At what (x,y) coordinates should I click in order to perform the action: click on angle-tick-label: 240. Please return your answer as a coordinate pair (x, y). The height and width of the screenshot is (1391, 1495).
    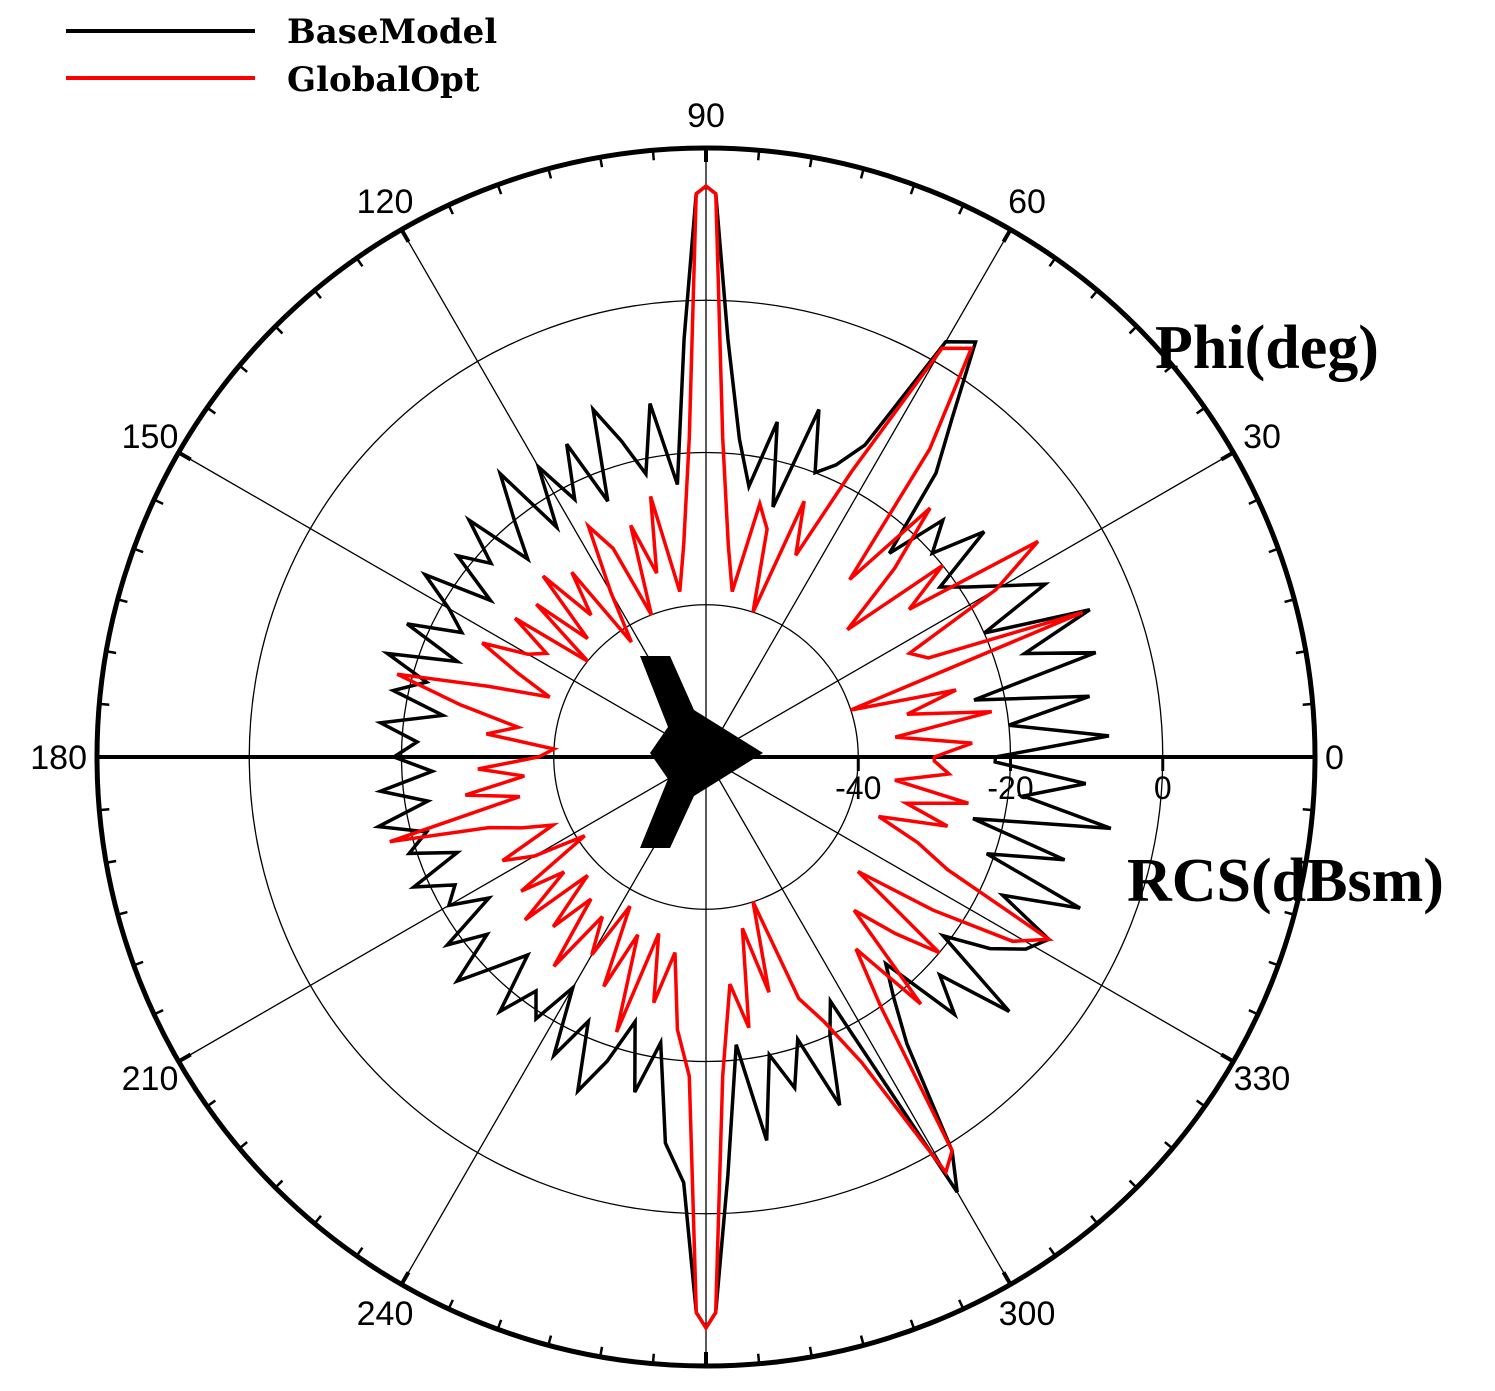
    Looking at the image, I should click on (385, 1314).